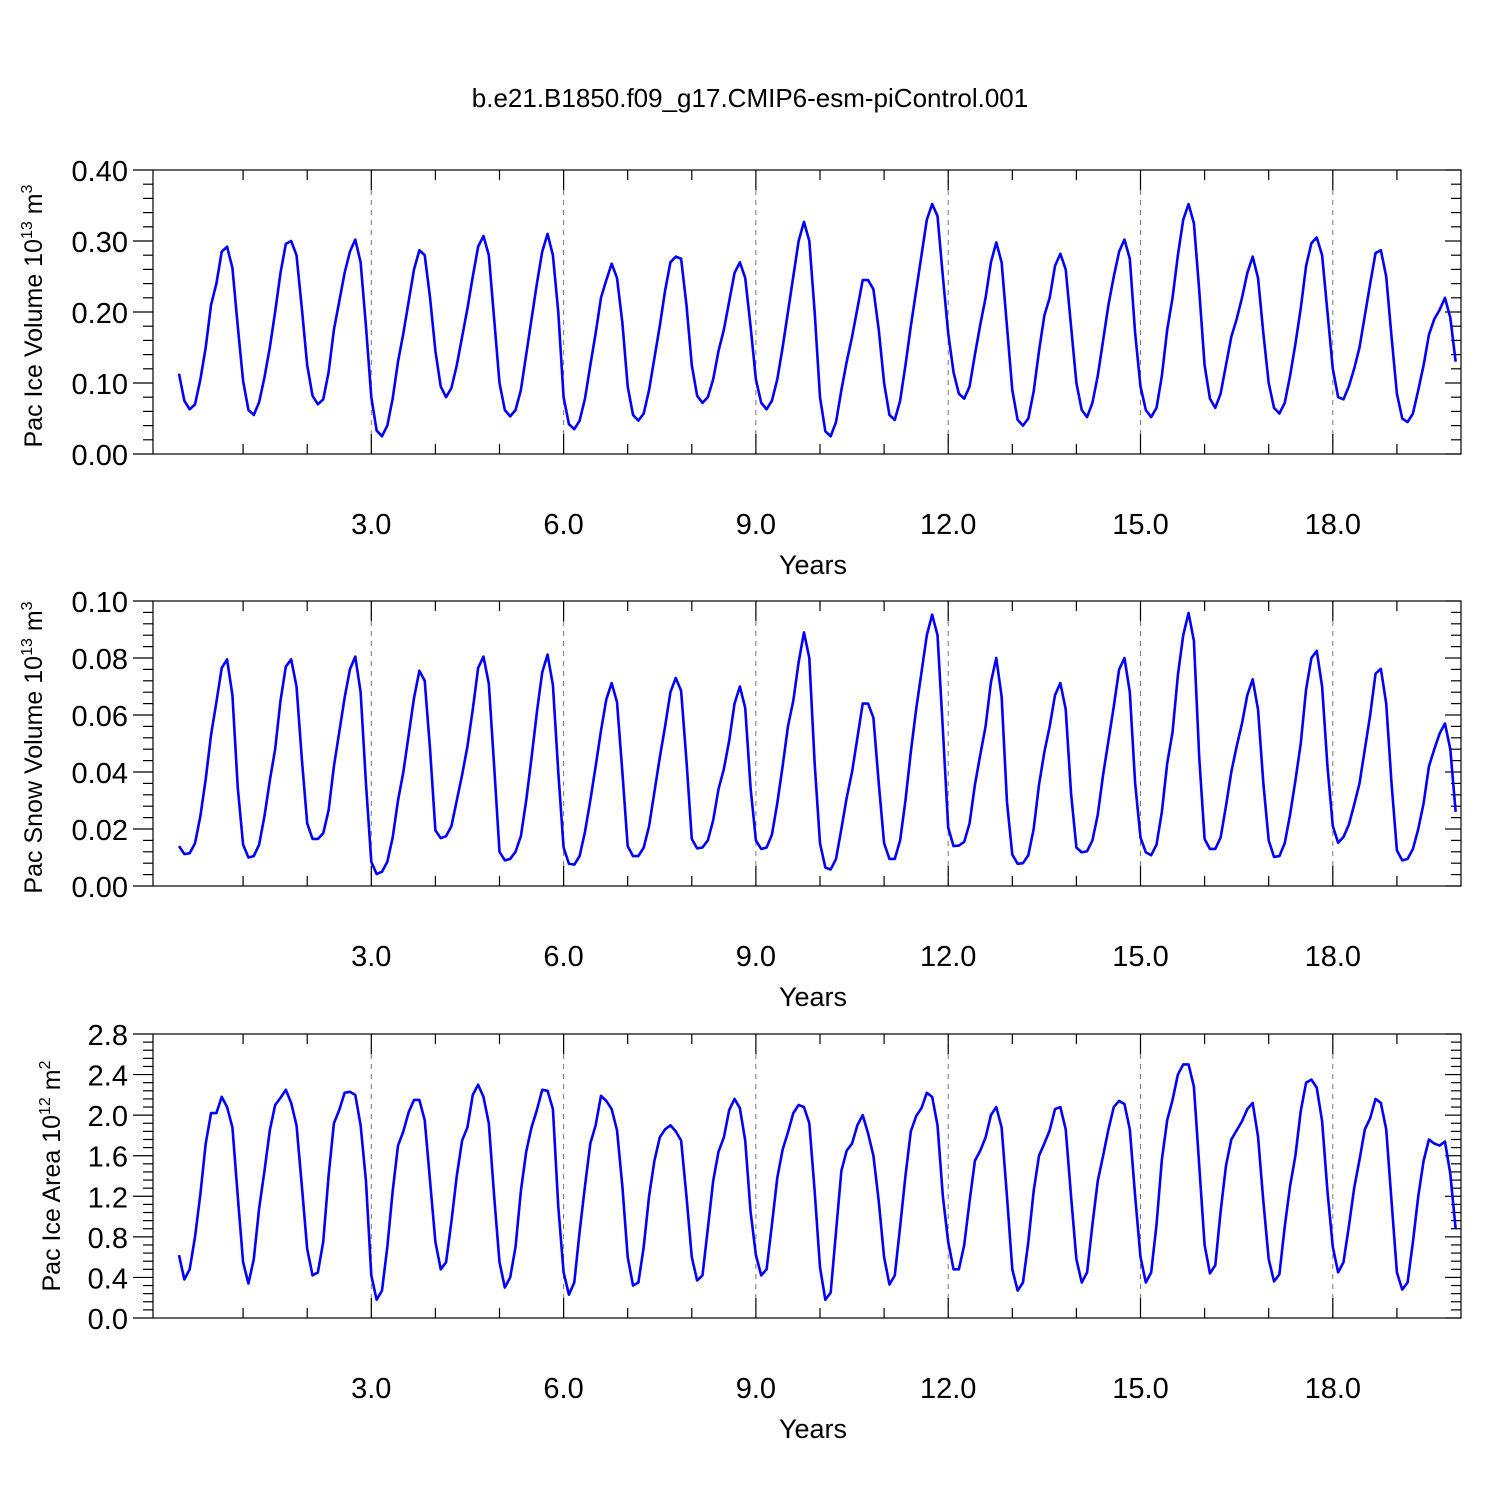  I want to click on y-axis-label-text: Pac Snow Volume 10, so click(34, 775).